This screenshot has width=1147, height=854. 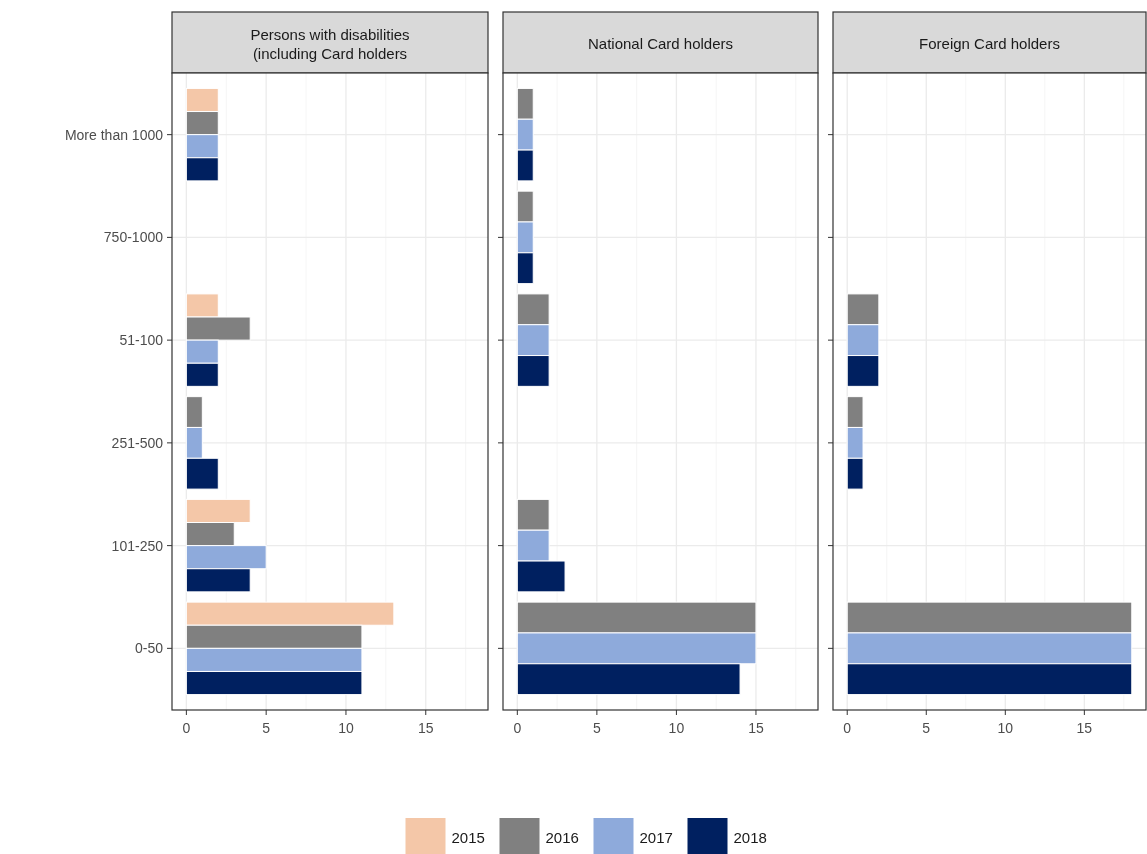 I want to click on legend-label: 2015, so click(x=468, y=837).